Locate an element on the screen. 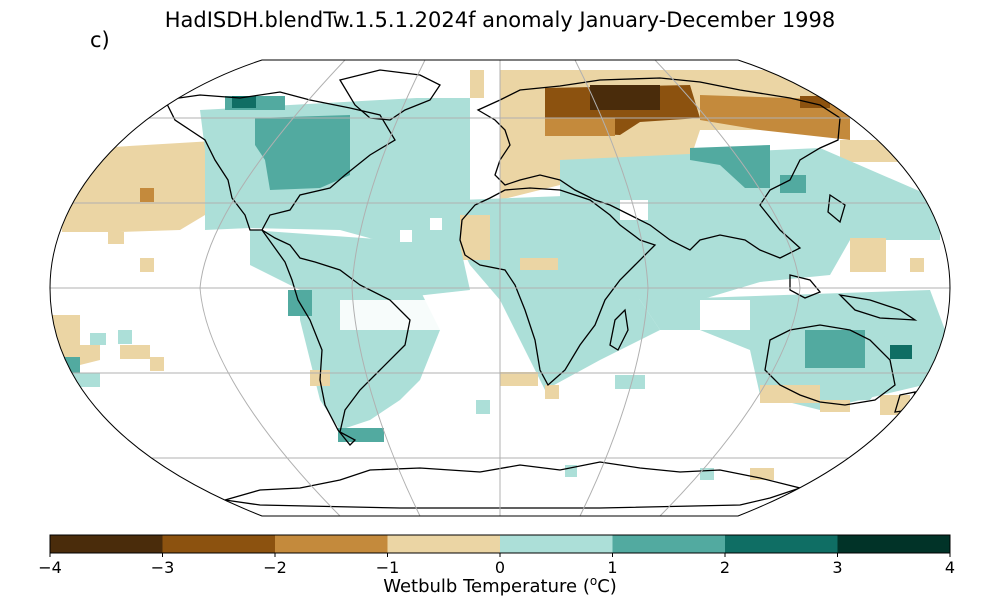 The width and height of the screenshot is (1000, 600). colorbar-tick-label: 1 is located at coordinates (612, 567).